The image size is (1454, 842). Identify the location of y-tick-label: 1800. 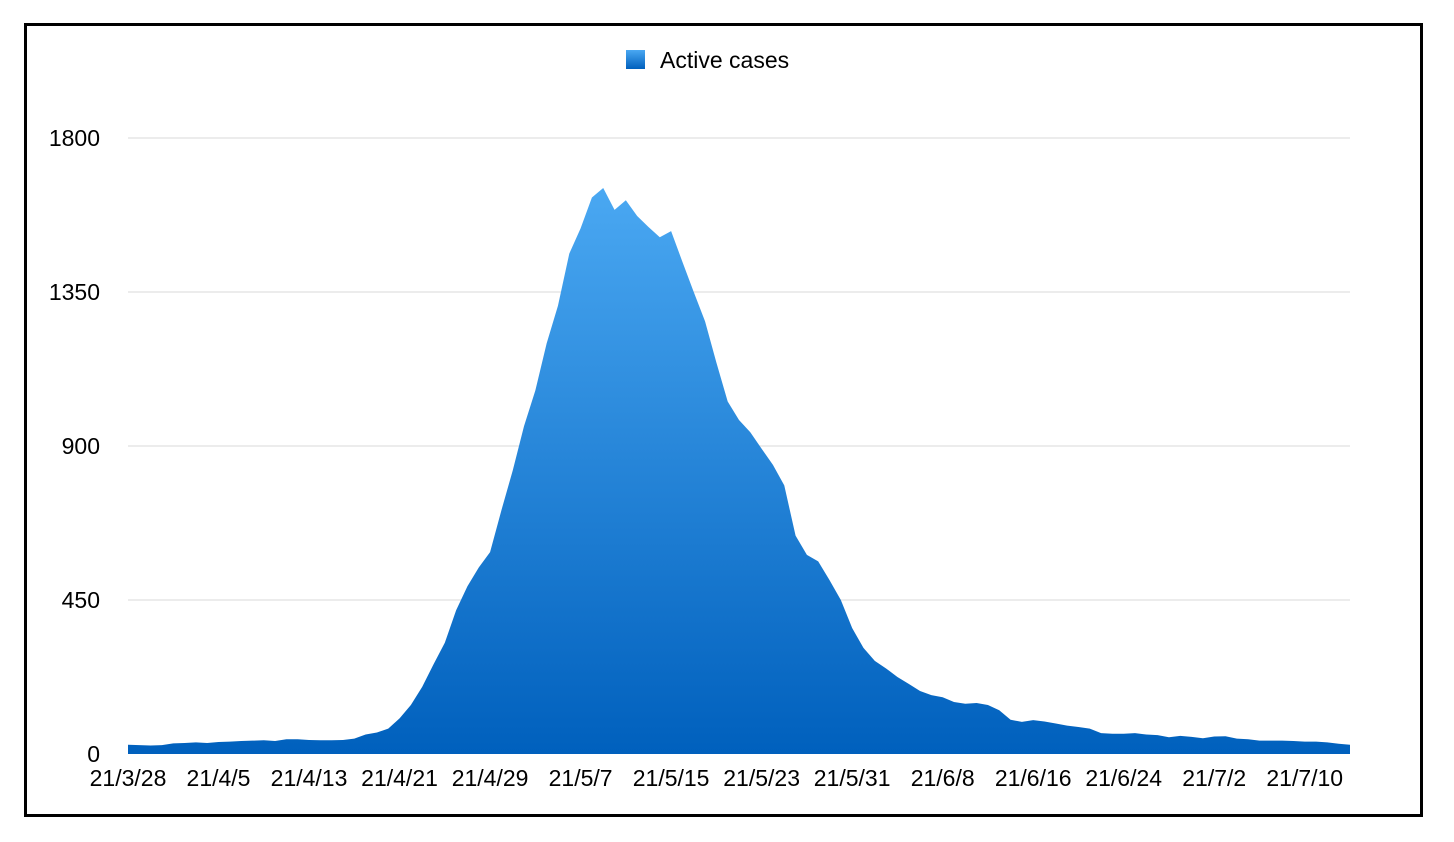
(74, 138).